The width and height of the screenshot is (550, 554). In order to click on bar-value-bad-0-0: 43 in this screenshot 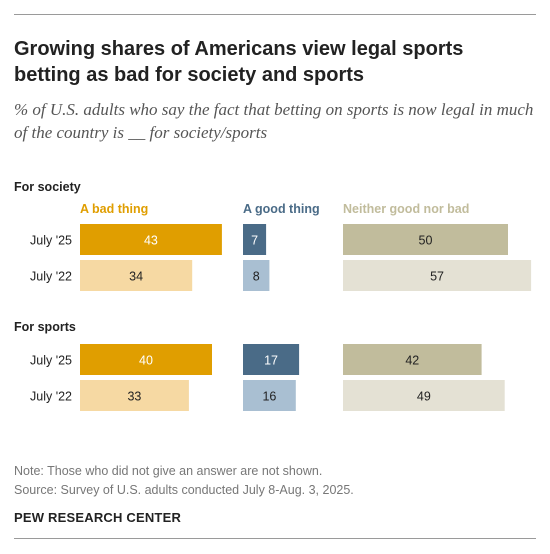, I will do `click(151, 241)`.